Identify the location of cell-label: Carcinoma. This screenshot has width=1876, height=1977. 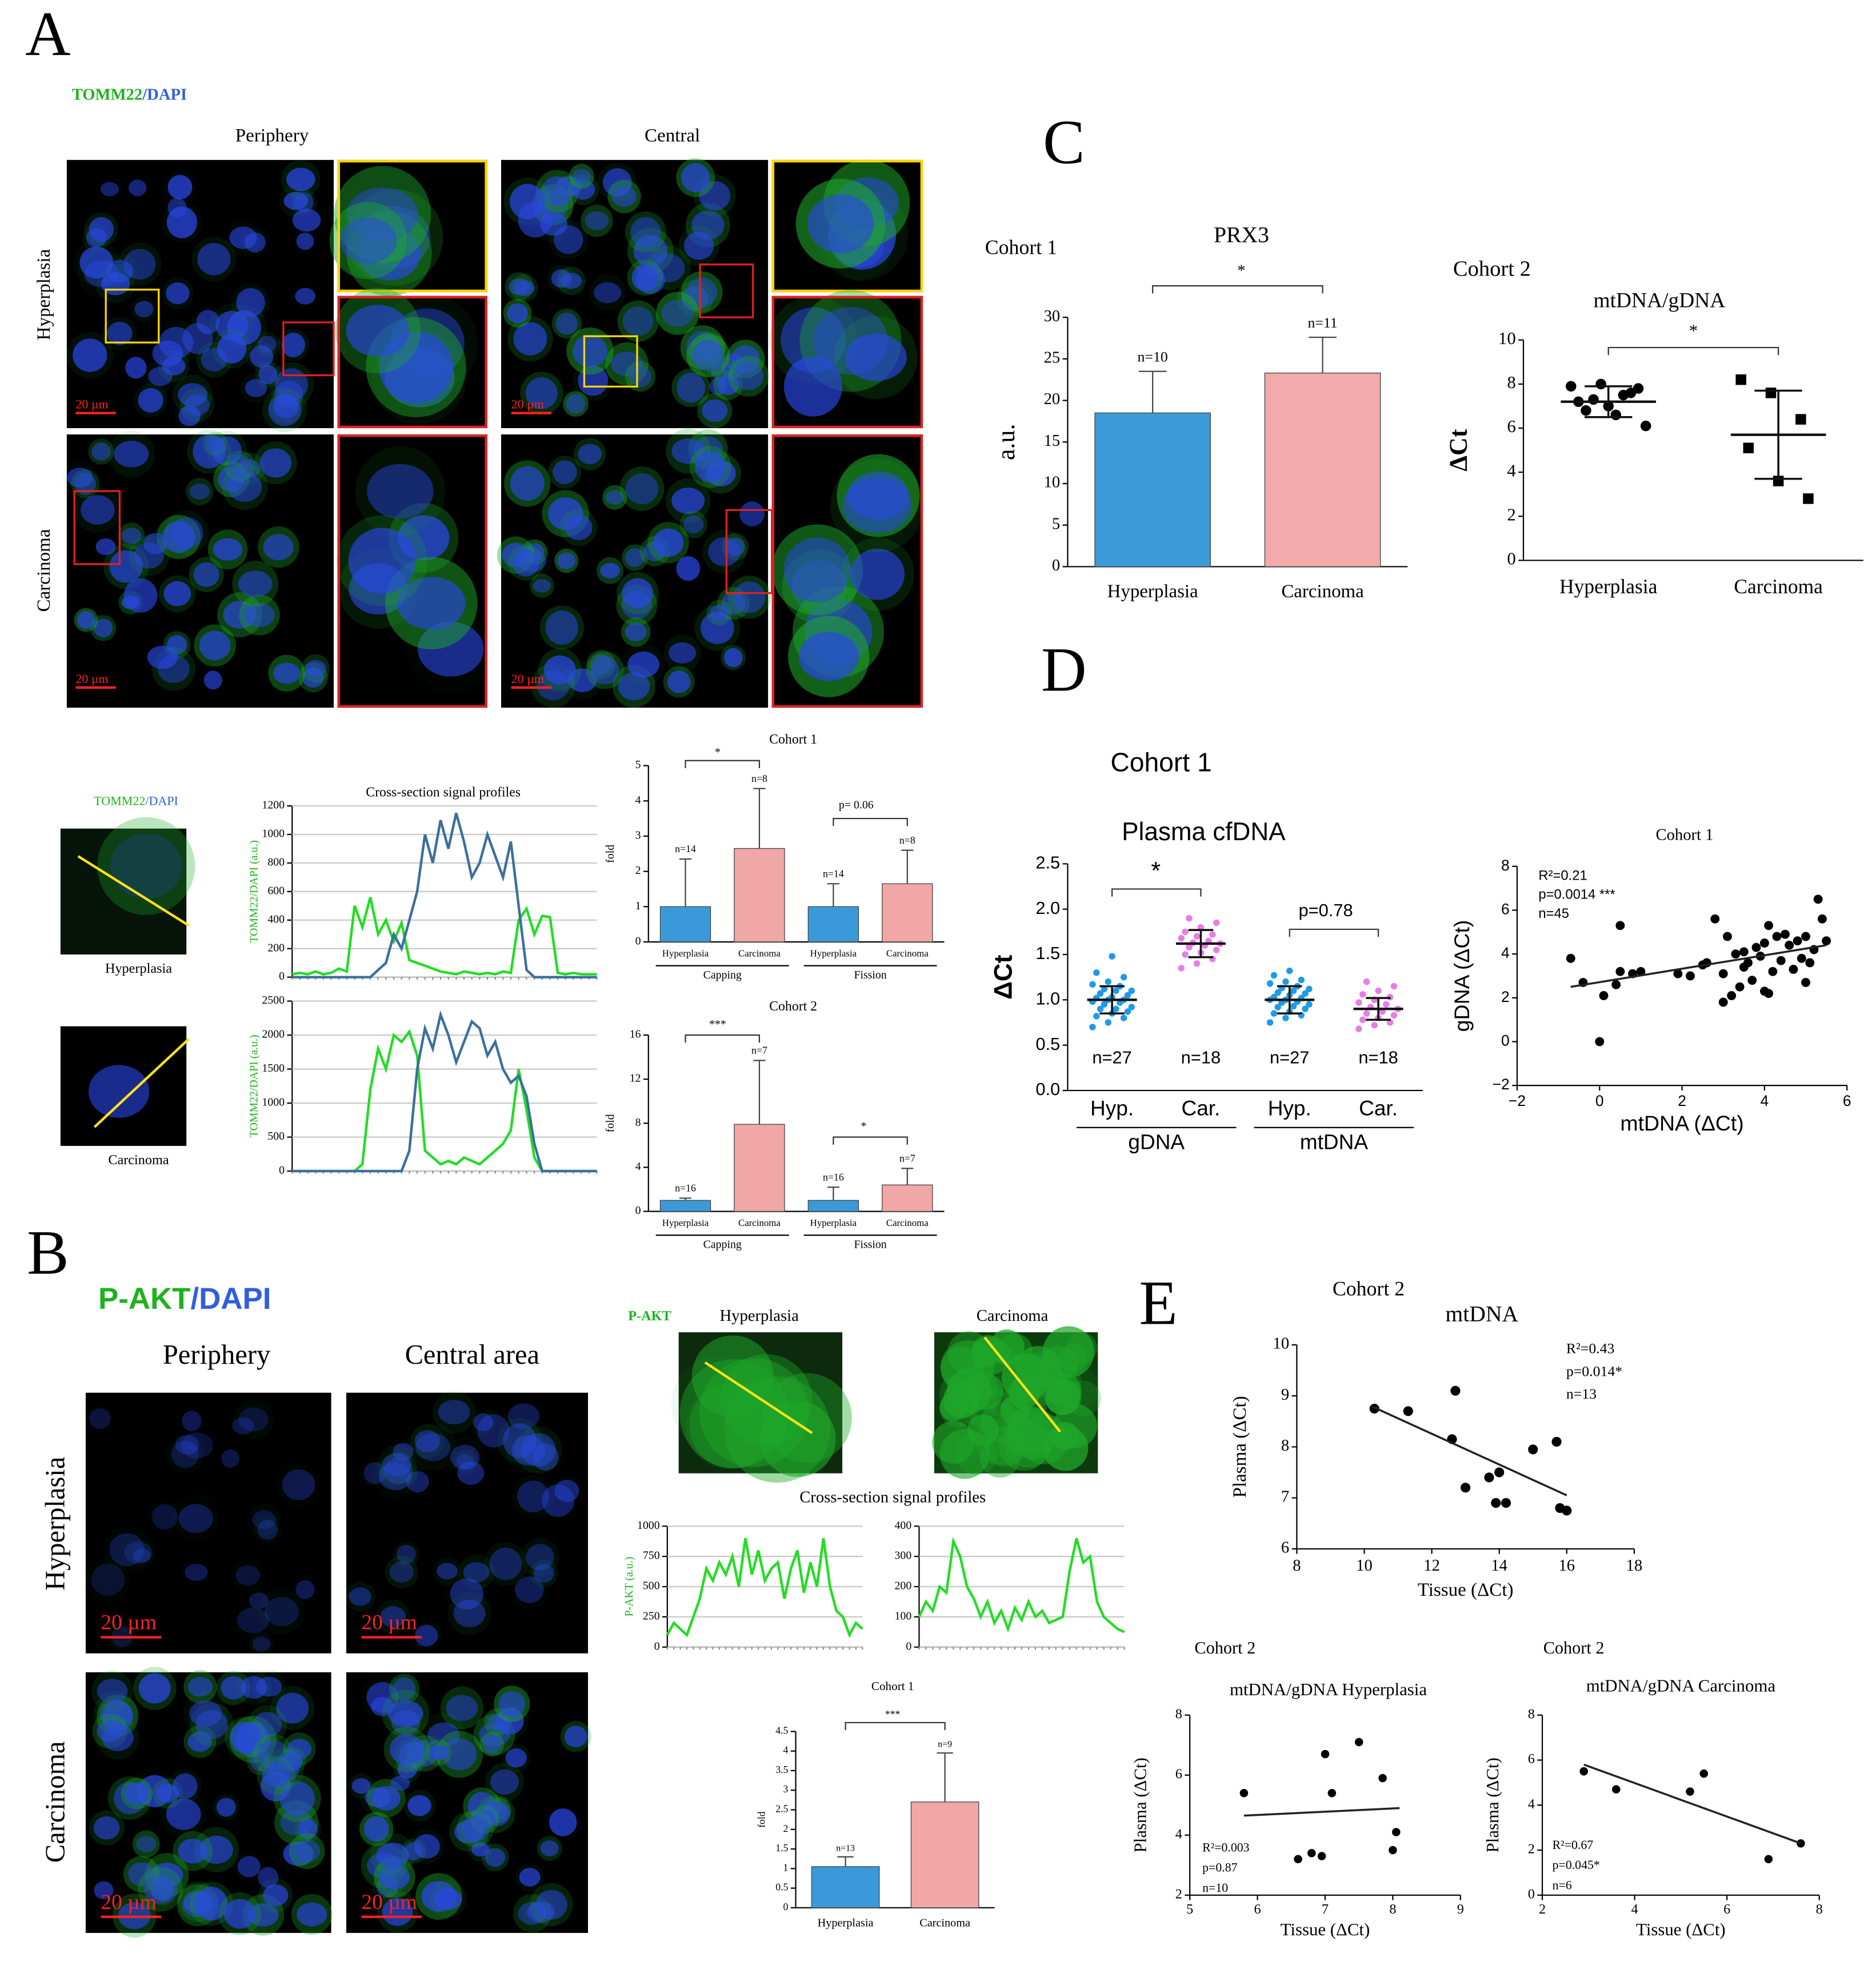
(138, 1160).